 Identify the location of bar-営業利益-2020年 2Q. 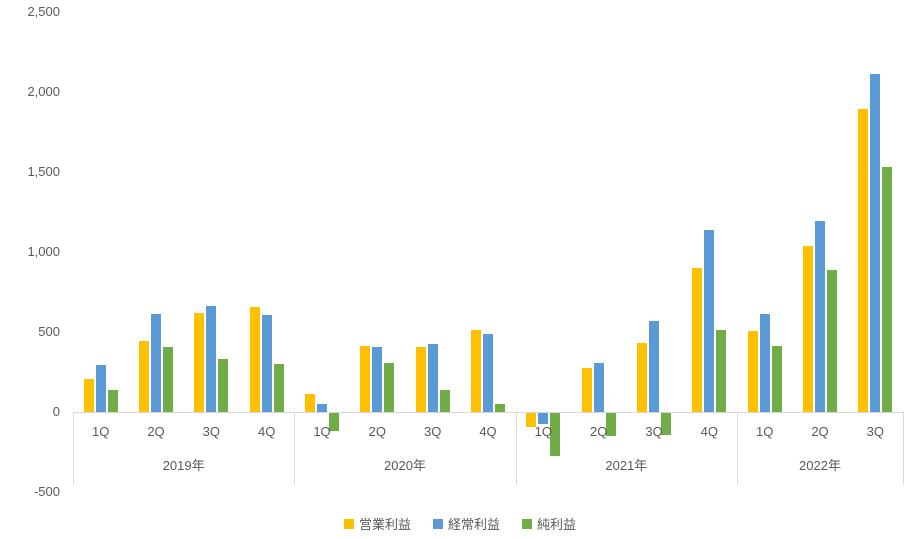
(365, 378).